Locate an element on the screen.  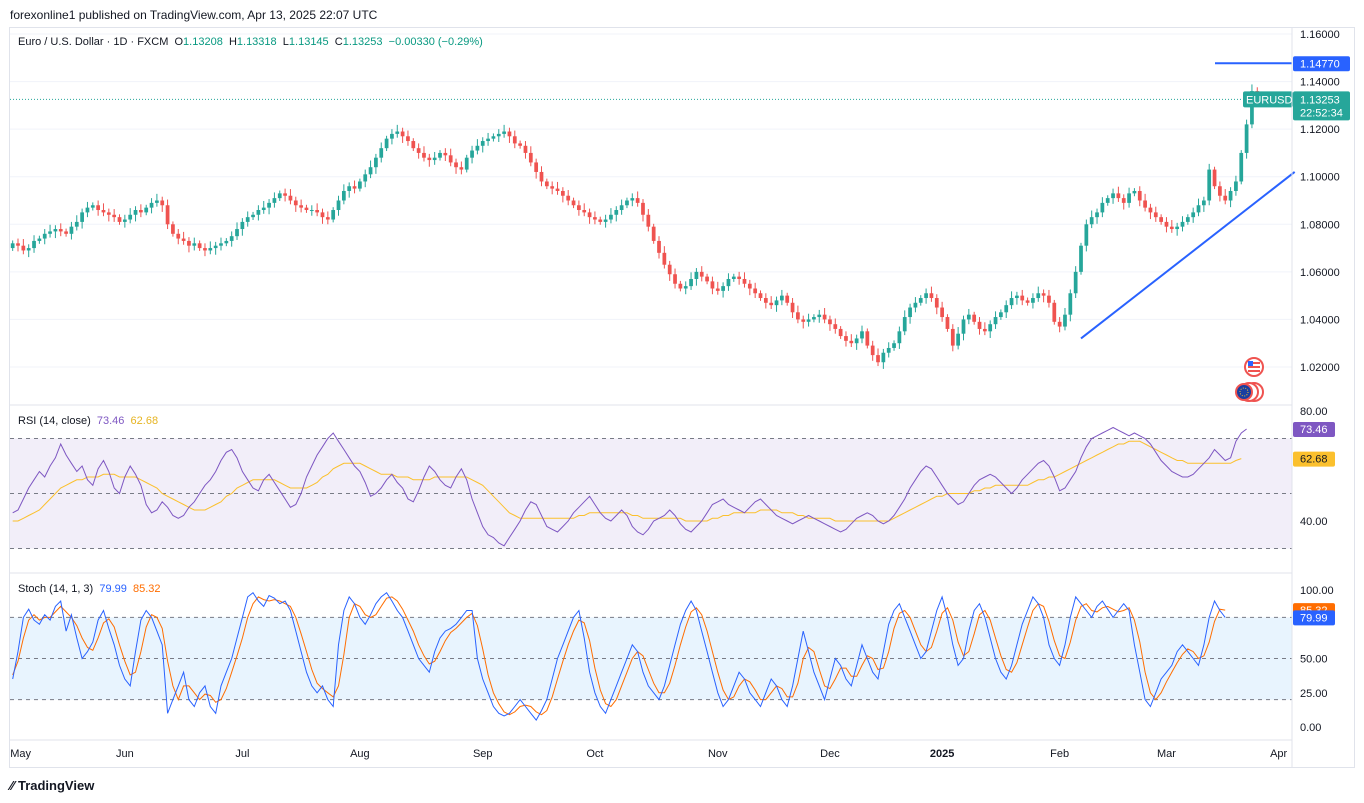
tradingview-logo: ⁄⁄ TradingView is located at coordinates (52, 785).